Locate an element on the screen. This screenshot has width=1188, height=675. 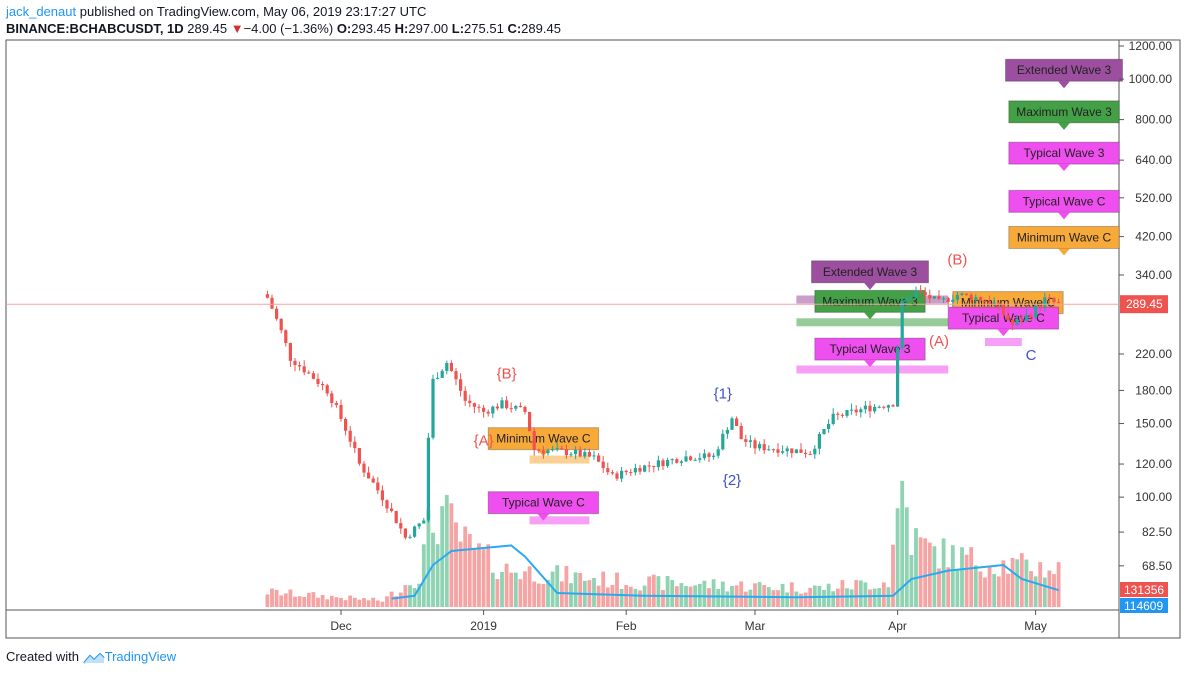
zone-label-3-text: Maximum Wave 3 is located at coordinates (870, 301).